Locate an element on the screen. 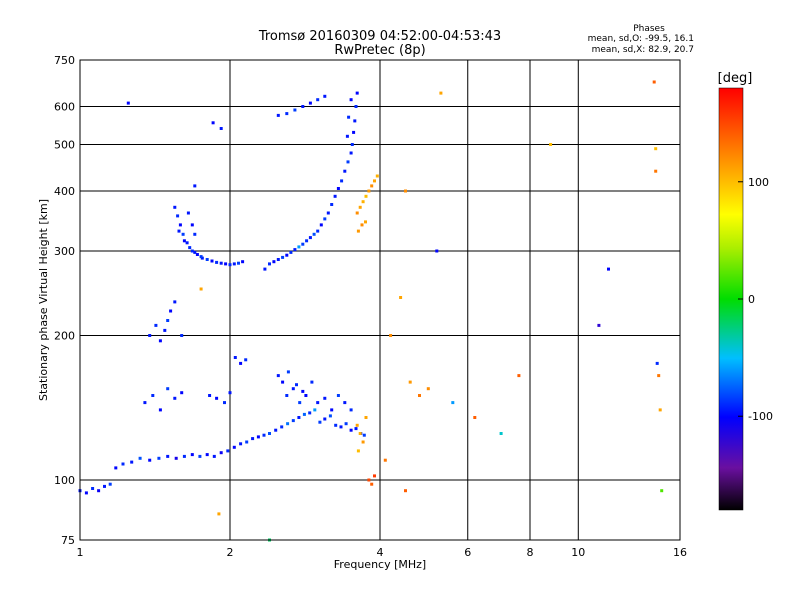  x-tick-label: 1 is located at coordinates (80, 552).